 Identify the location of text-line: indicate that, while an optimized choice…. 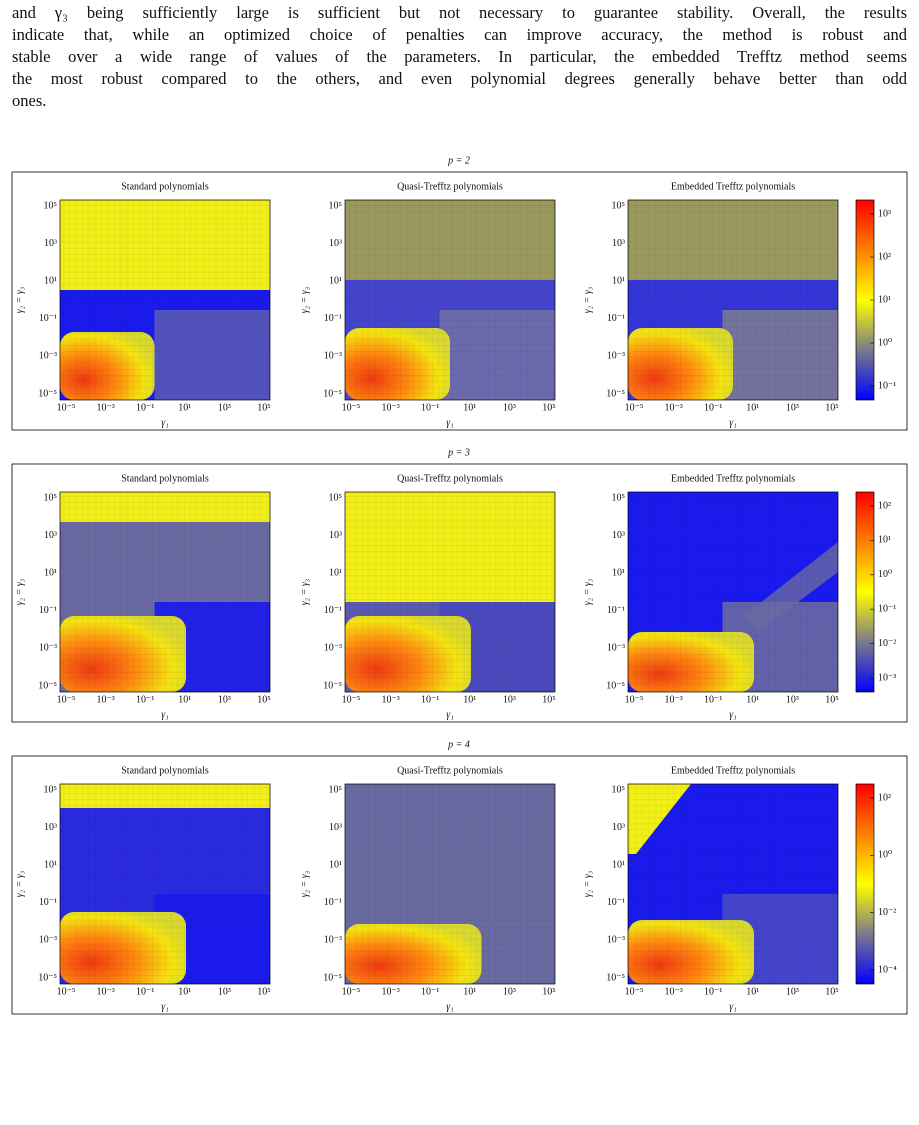
(459, 34).